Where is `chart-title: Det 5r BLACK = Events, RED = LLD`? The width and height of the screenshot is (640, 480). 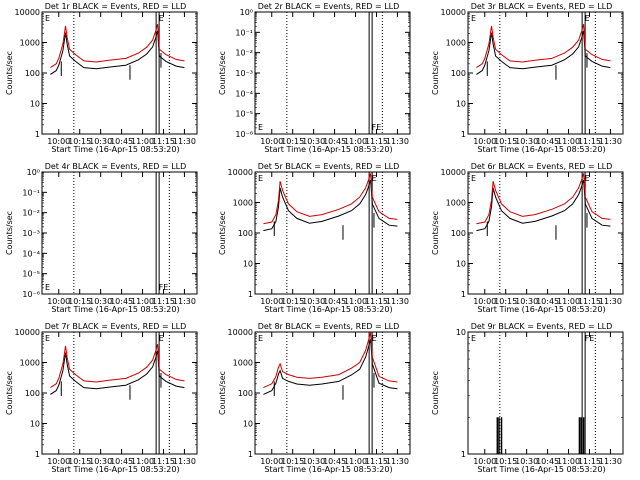
chart-title: Det 5r BLACK = Events, RED = LLD is located at coordinates (329, 166).